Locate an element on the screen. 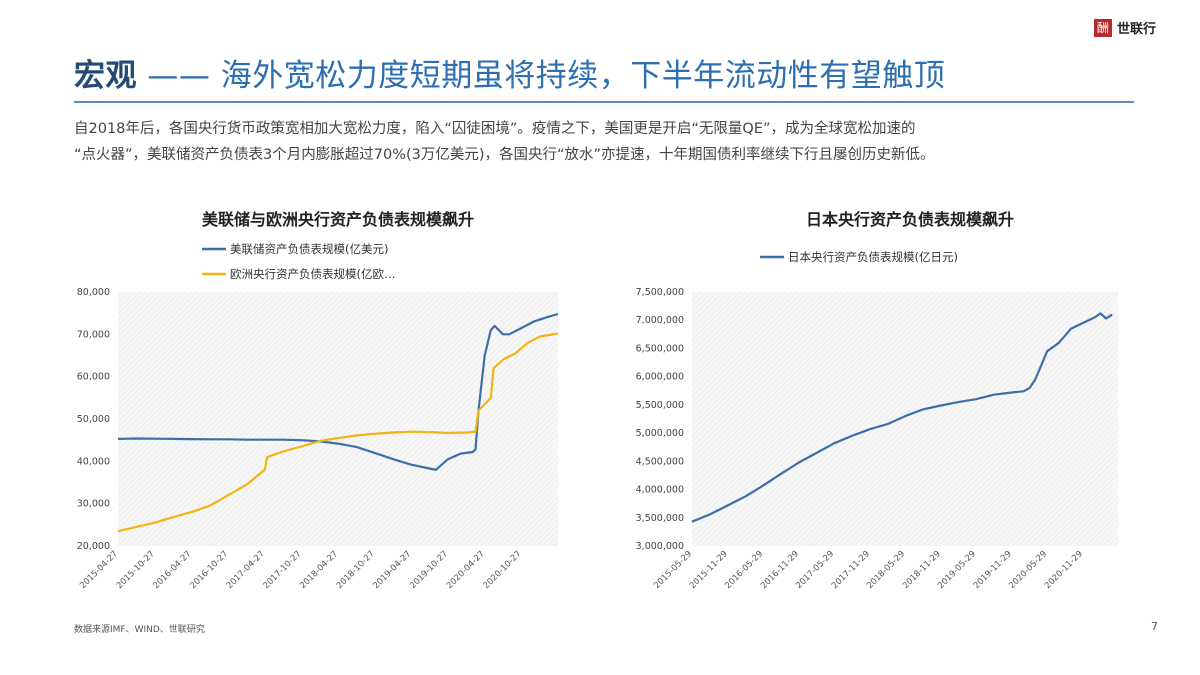 The image size is (1200, 675). x-tick-label: 2019-04-27 is located at coordinates (392, 570).